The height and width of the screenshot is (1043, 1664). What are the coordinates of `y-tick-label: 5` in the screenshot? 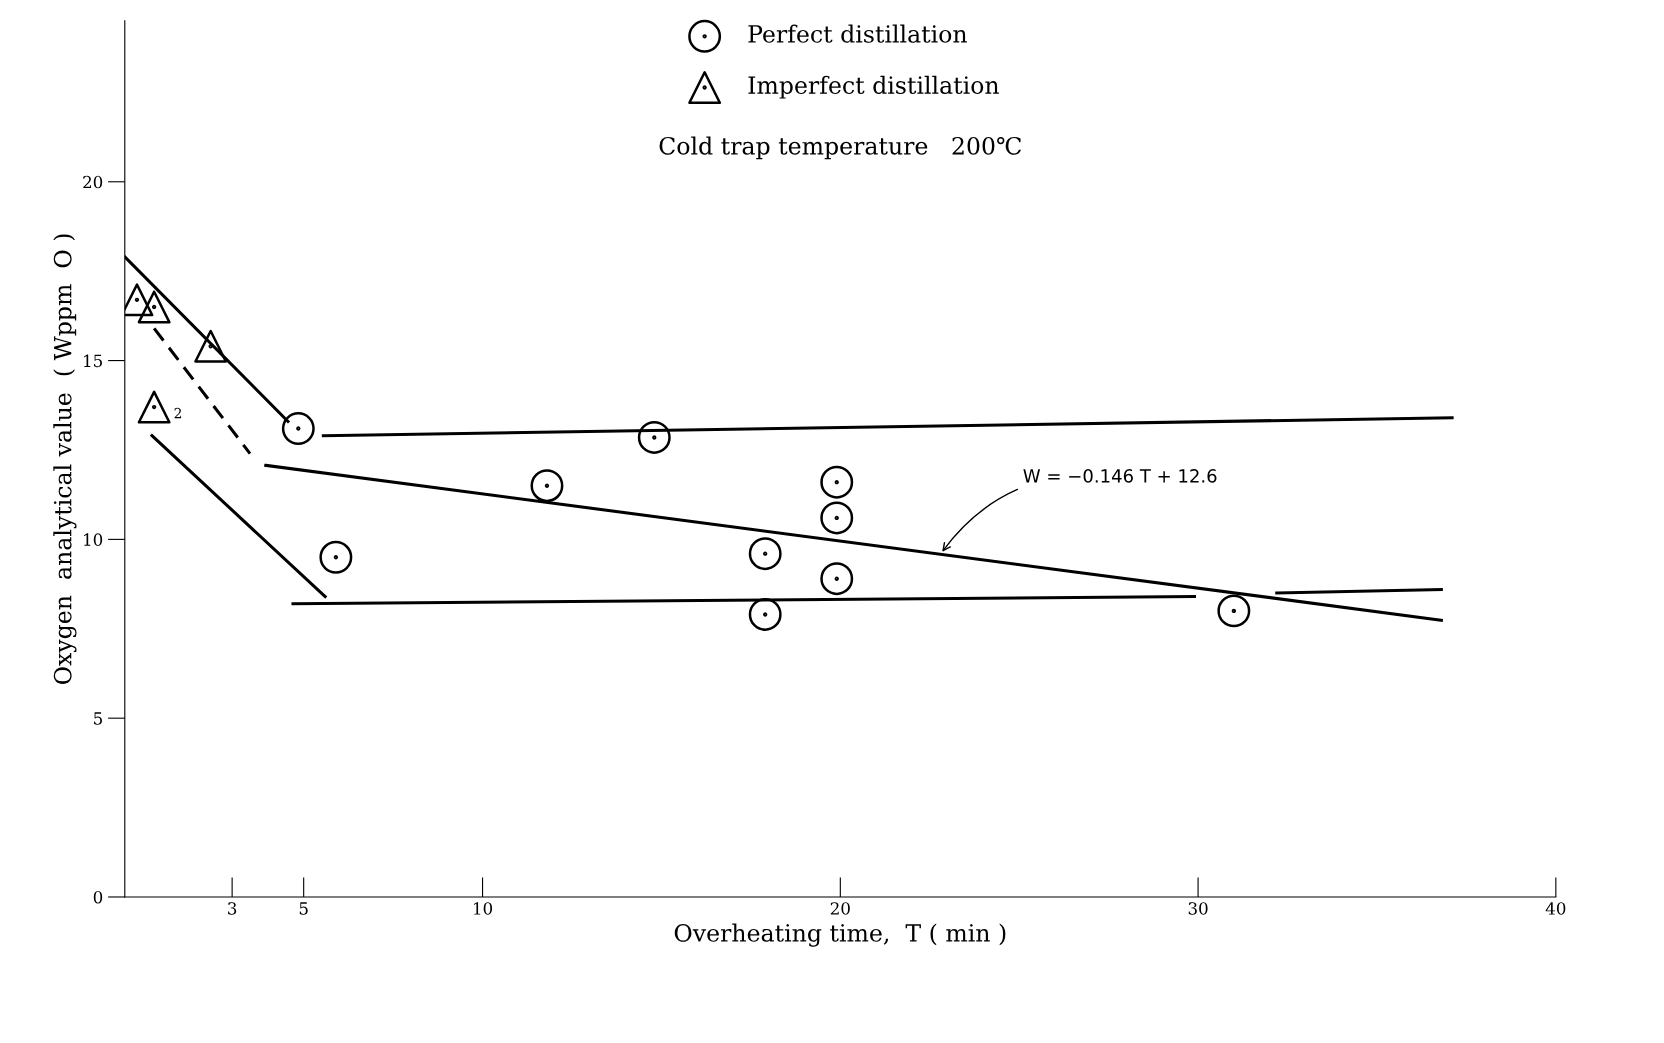 It's located at (98, 718).